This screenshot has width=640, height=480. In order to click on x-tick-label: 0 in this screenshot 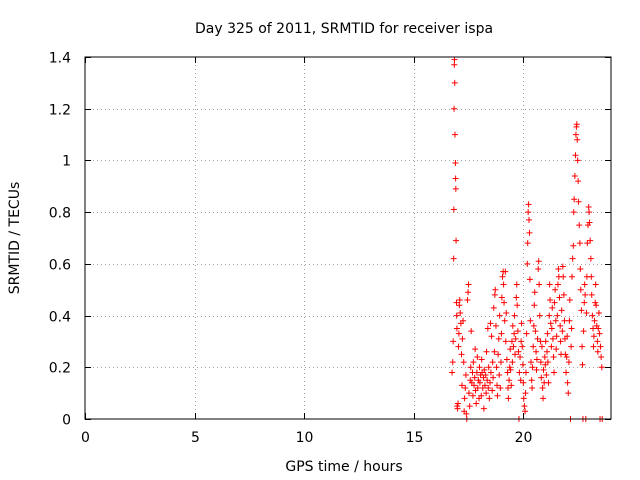, I will do `click(85, 438)`.